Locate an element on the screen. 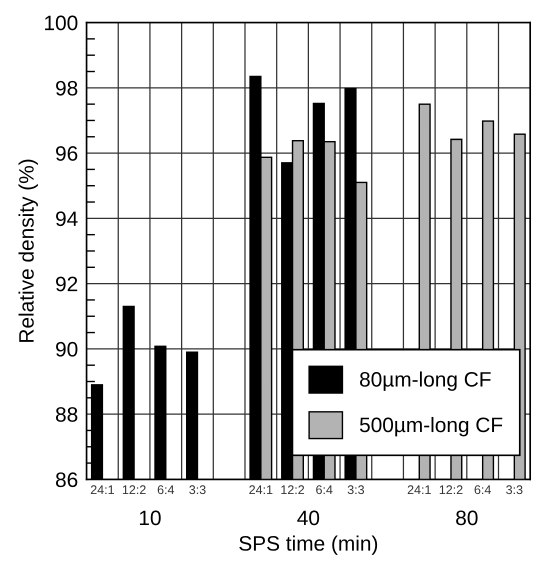  x-axis-title: SPS time (min) is located at coordinates (308, 545).